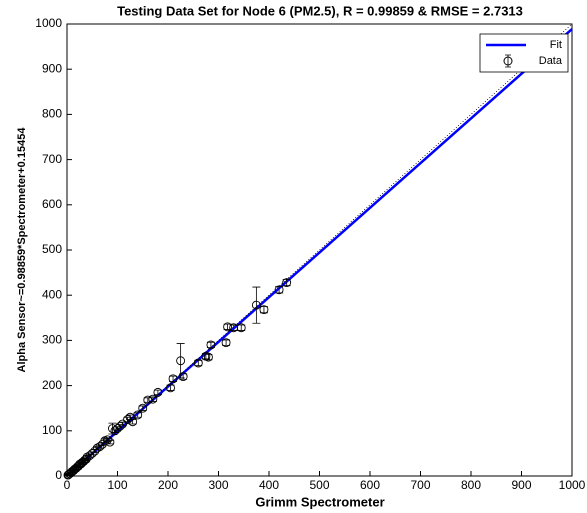 This screenshot has width=587, height=513. What do you see at coordinates (556, 45) in the screenshot?
I see `legend-label: Fit` at bounding box center [556, 45].